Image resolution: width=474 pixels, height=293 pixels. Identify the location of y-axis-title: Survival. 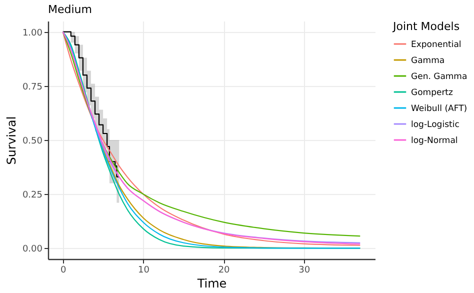
(11, 140).